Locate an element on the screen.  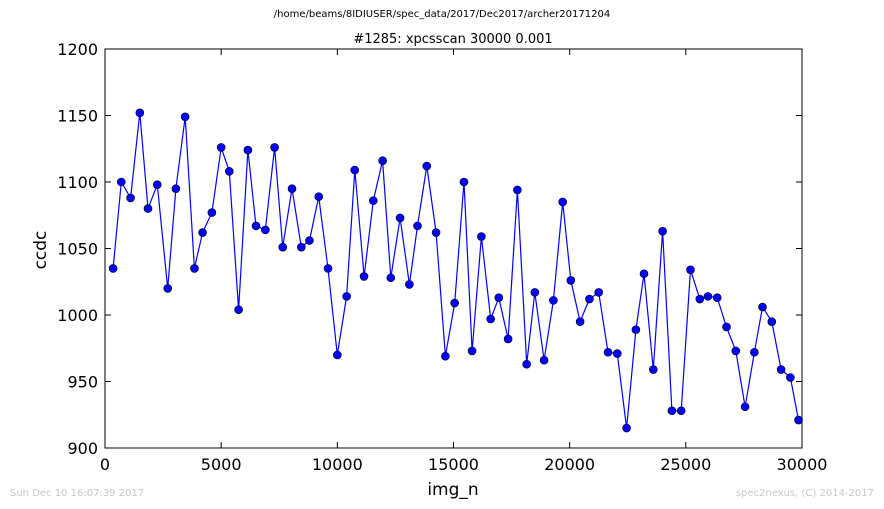
y-tick-label: 1150 is located at coordinates (77, 116).